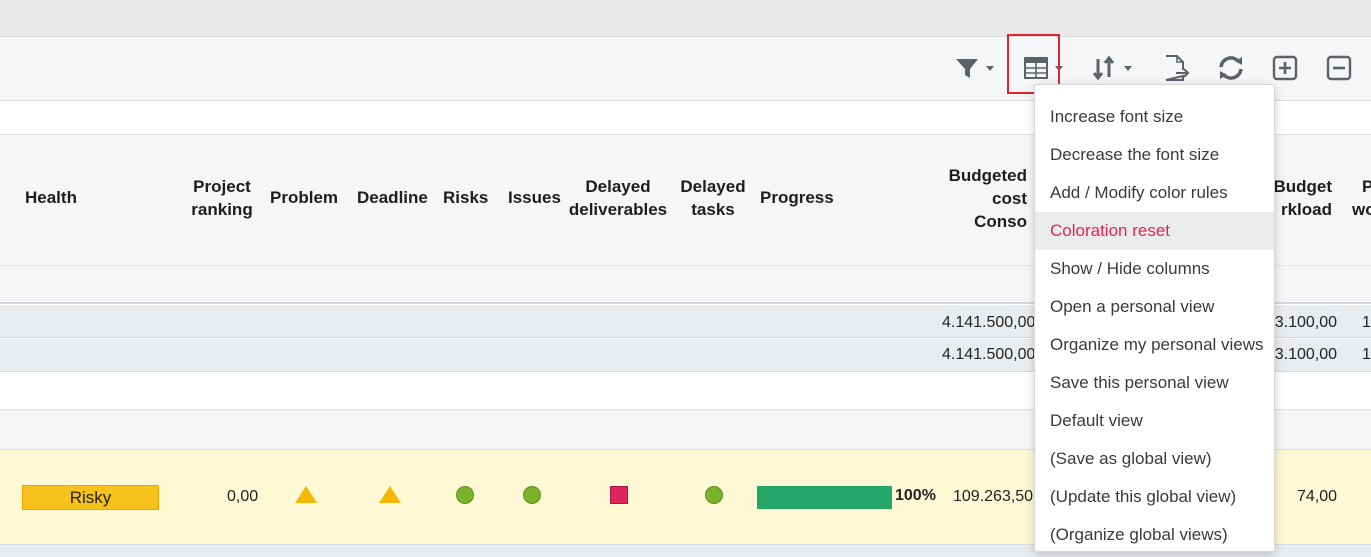 This screenshot has width=1371, height=557. Describe the element at coordinates (1143, 496) in the screenshot. I see `menu-item-update-global-view: (Update this global view)` at that location.